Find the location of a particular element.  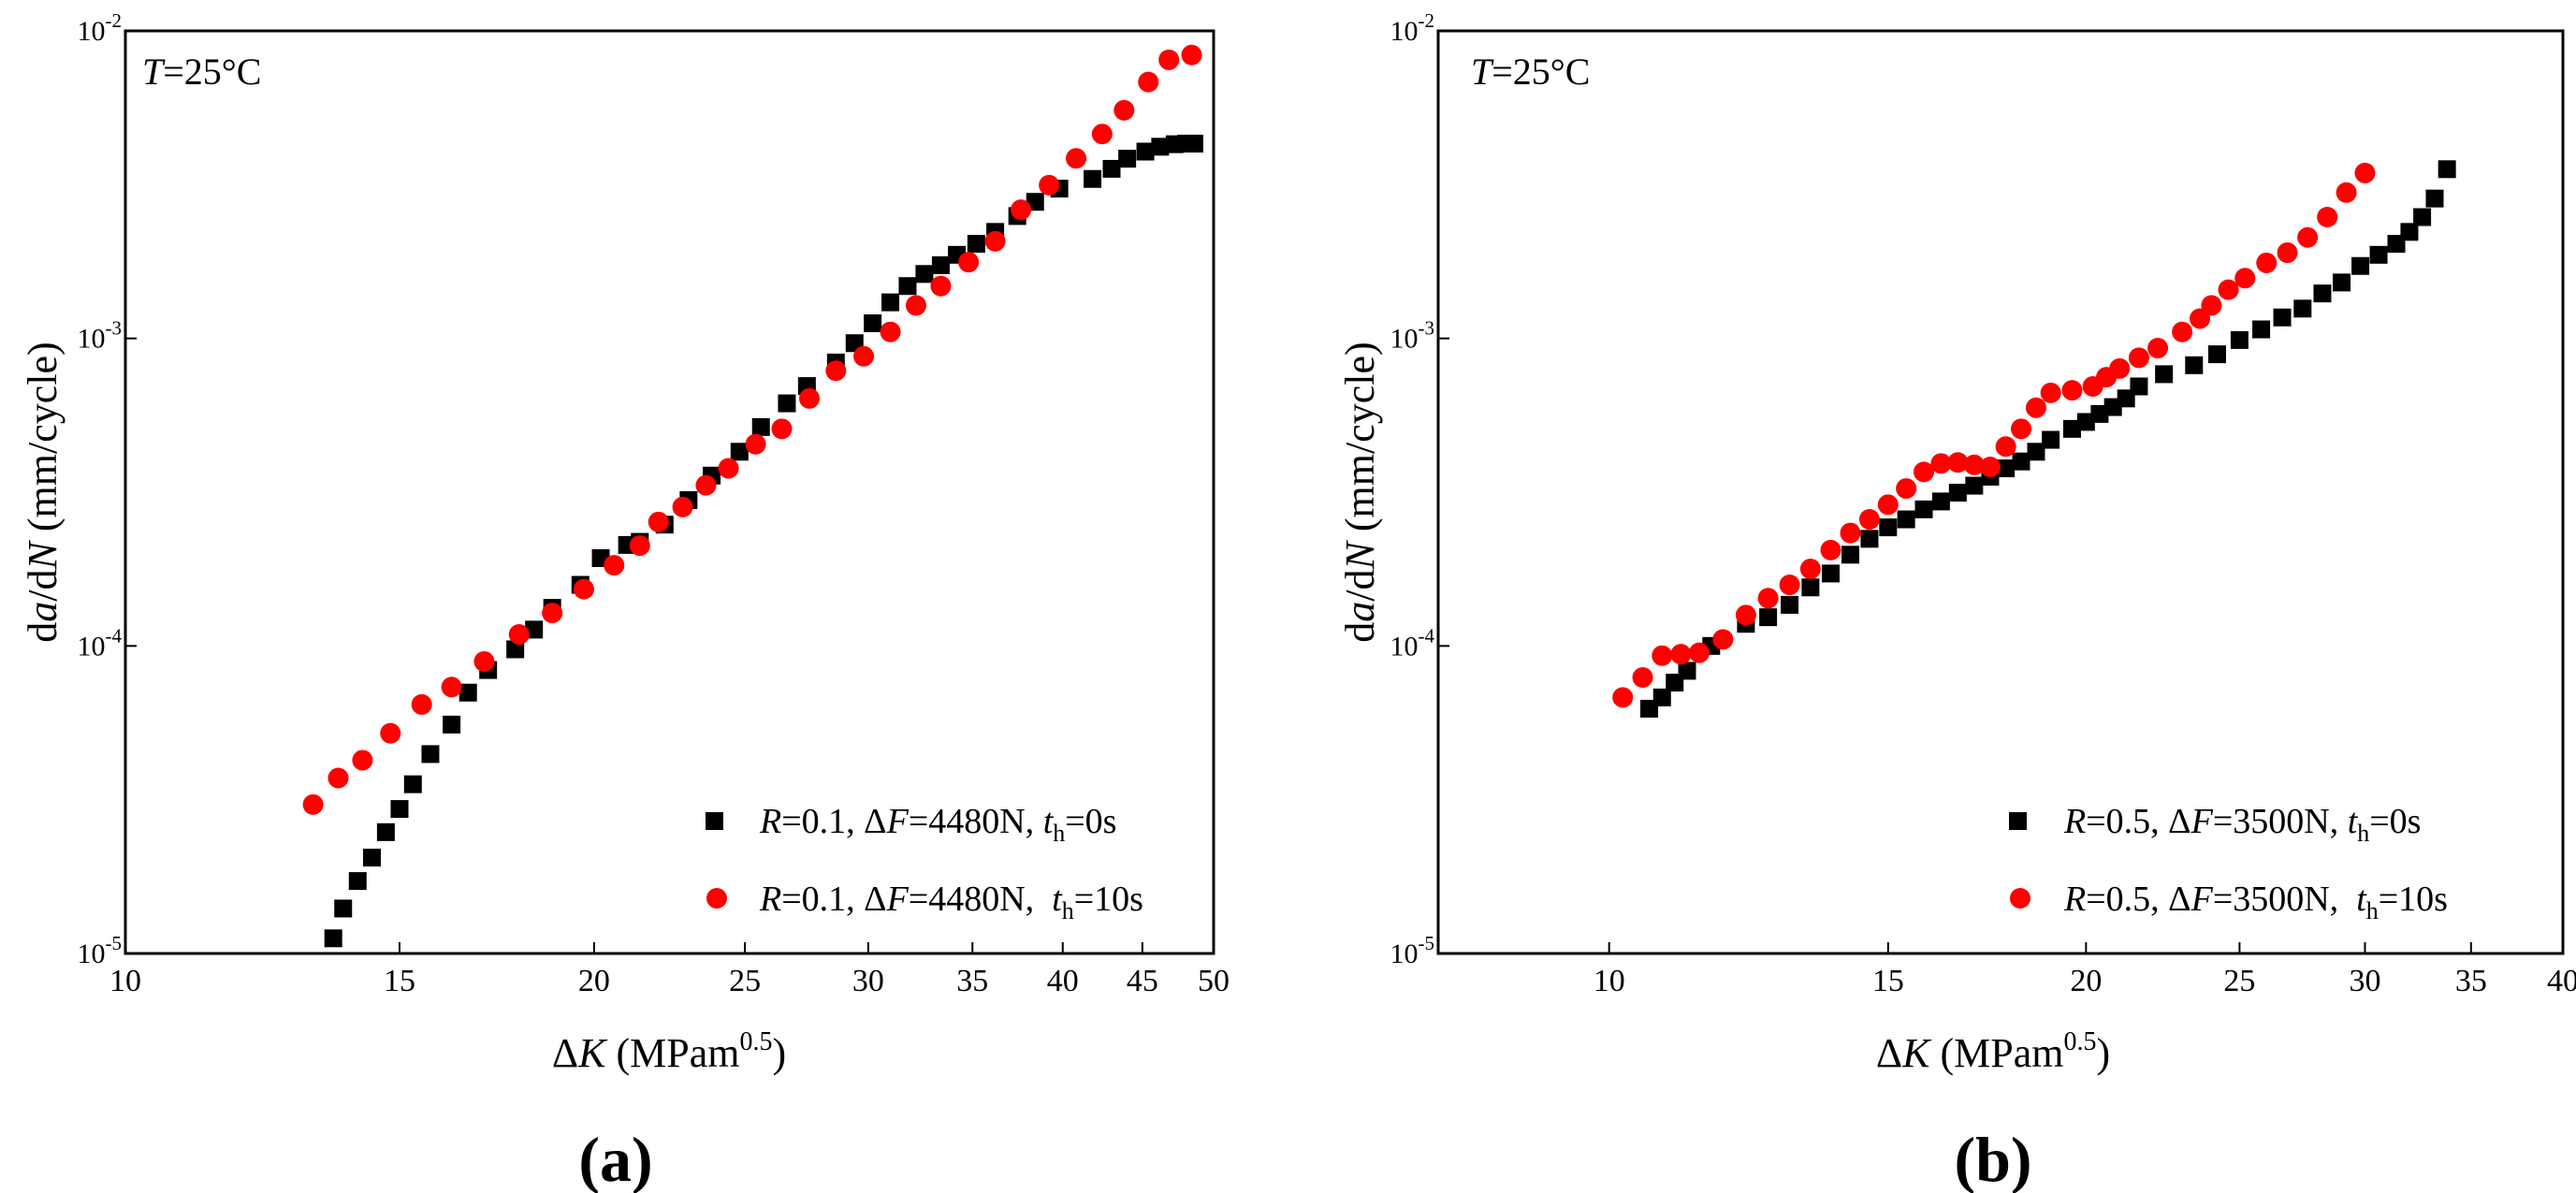

panel-b-x-axis: 10 15 20 25 30 35 40 is located at coordinates (2085, 970).